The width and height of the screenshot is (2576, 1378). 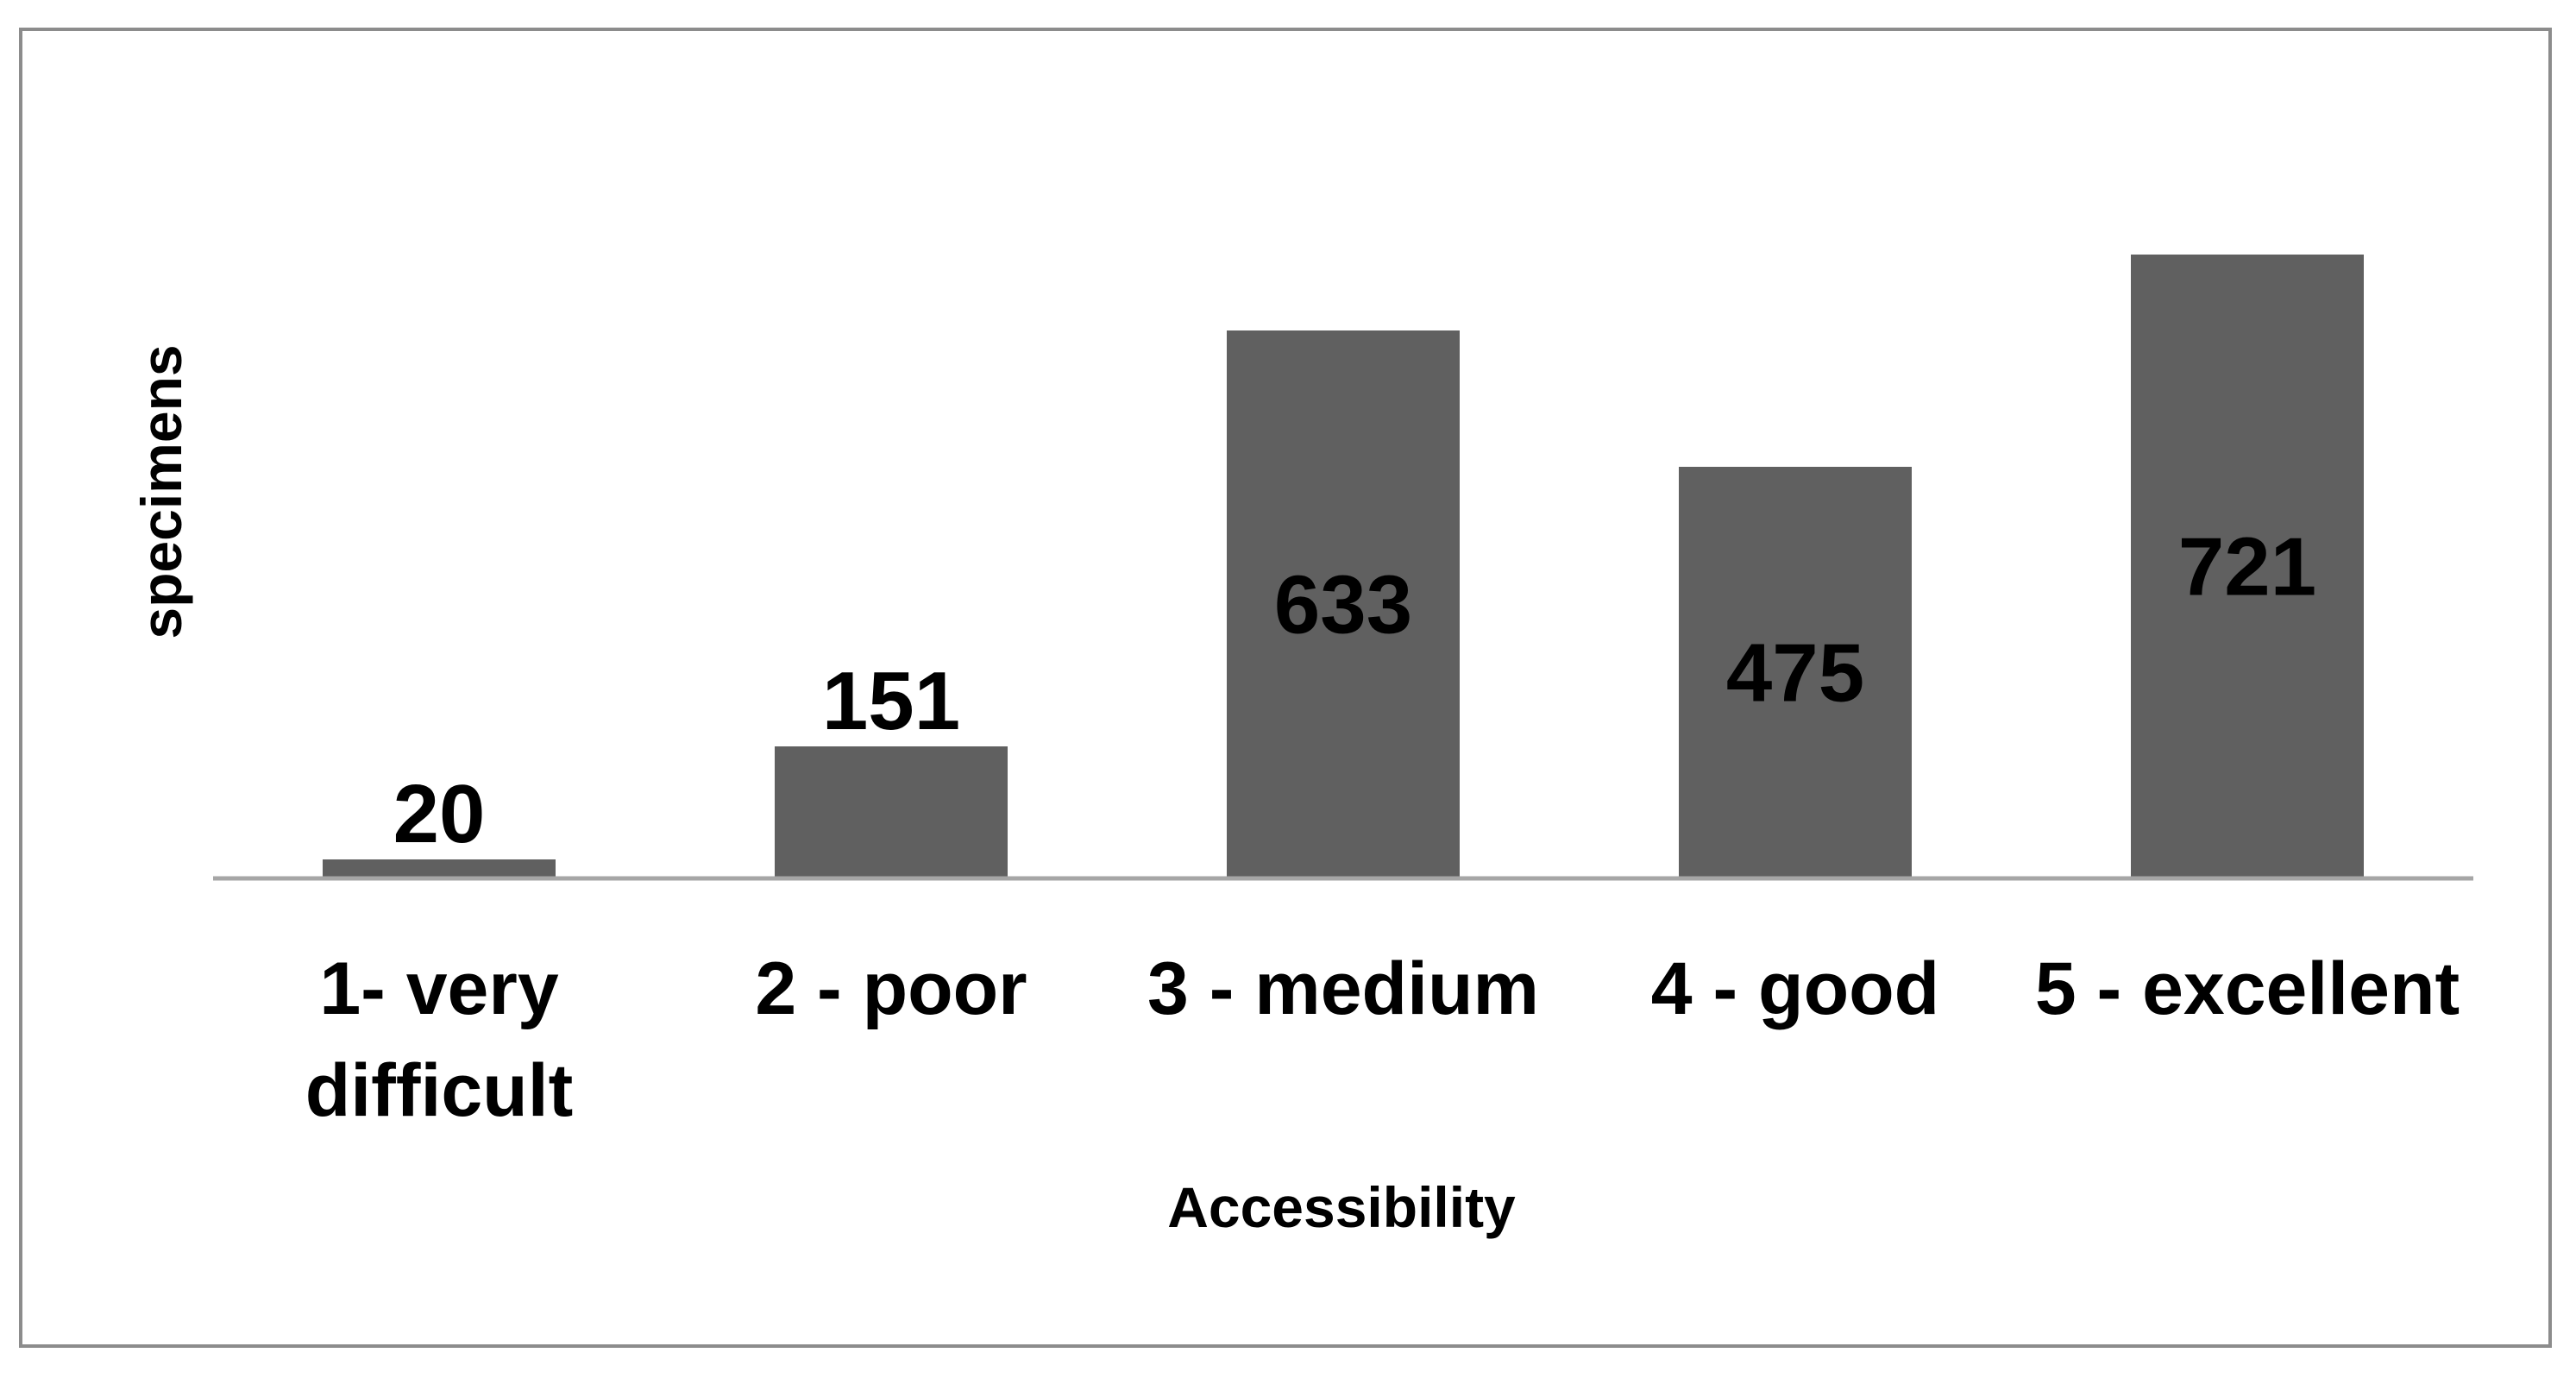 I want to click on x-tick-label-3: 3 - medium, so click(x=1343, y=988).